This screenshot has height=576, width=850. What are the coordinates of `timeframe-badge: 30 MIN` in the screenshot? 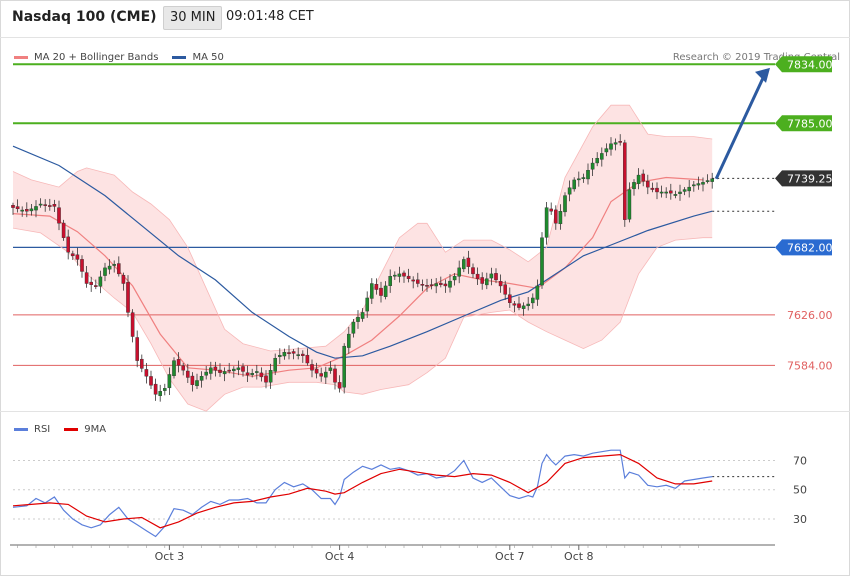 It's located at (193, 18).